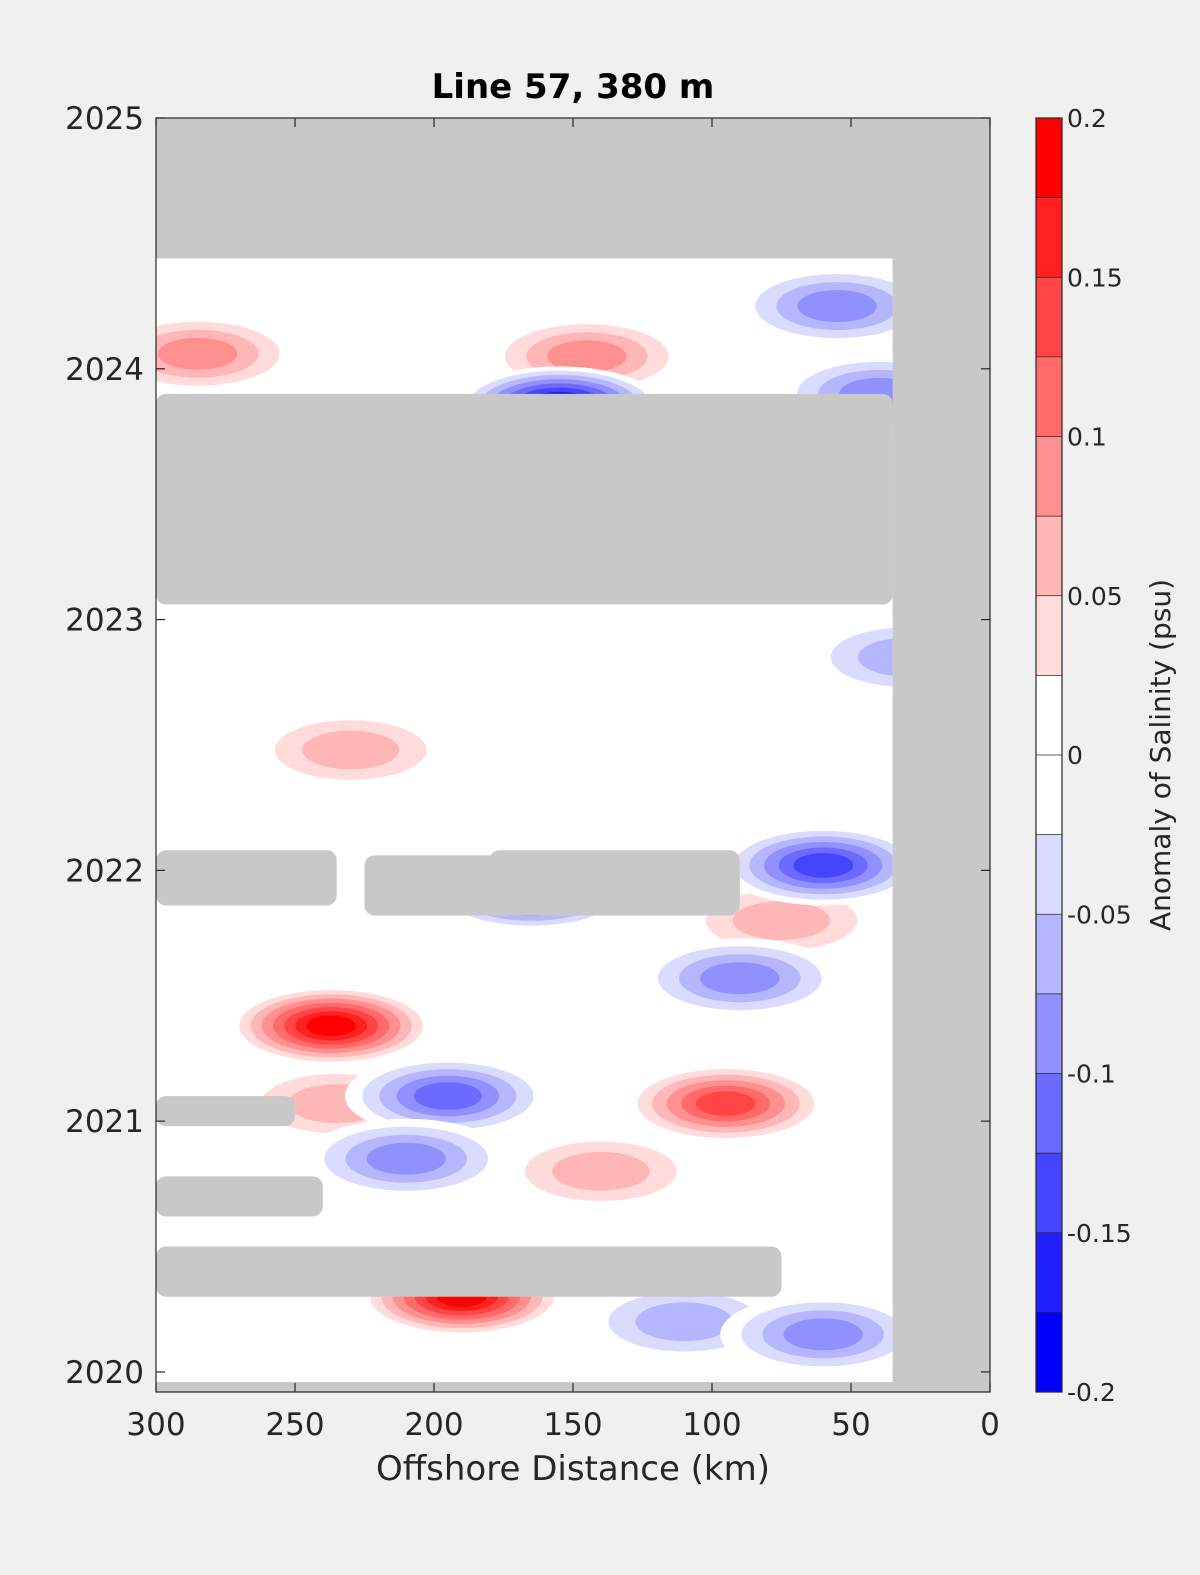  I want to click on colorbar-tick-label: 0.2, so click(1087, 118).